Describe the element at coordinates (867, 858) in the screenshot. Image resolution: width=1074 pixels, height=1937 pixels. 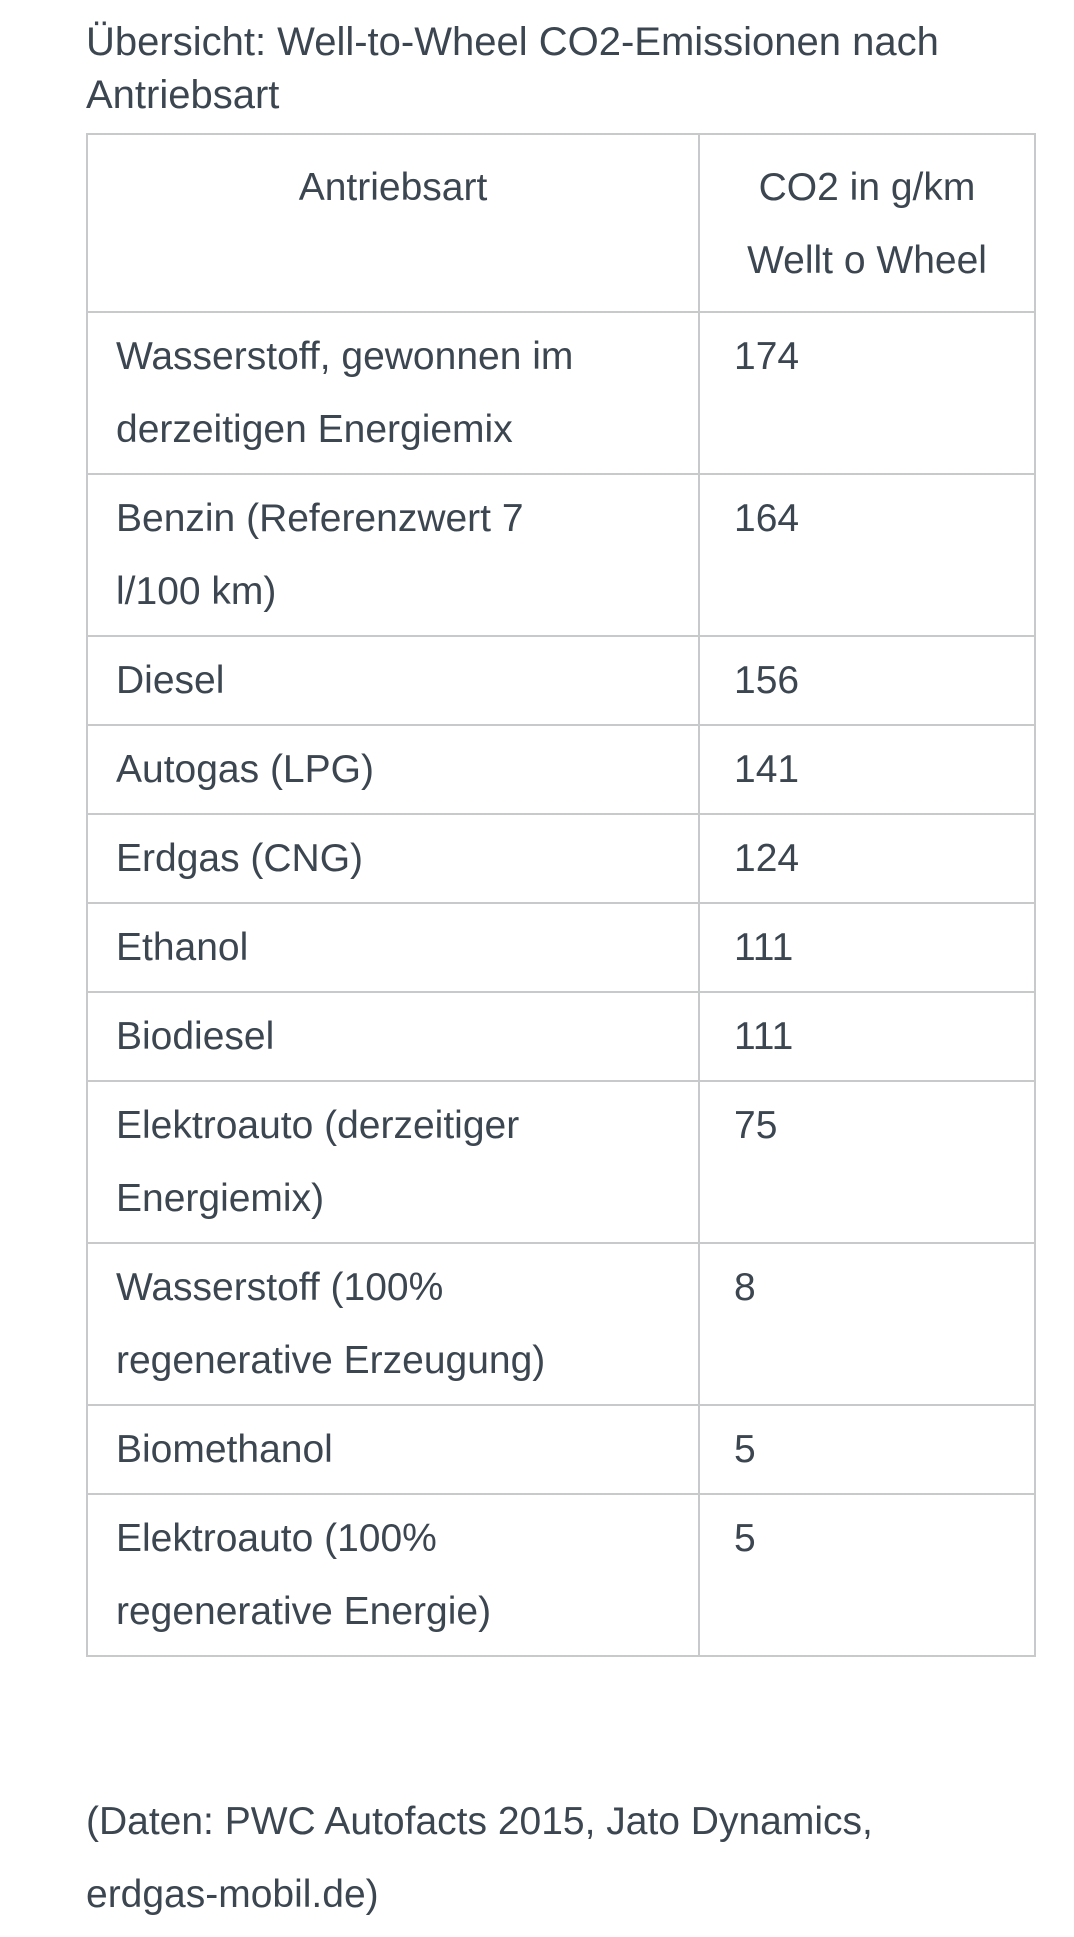
I see `co2-value-cell: 124` at that location.